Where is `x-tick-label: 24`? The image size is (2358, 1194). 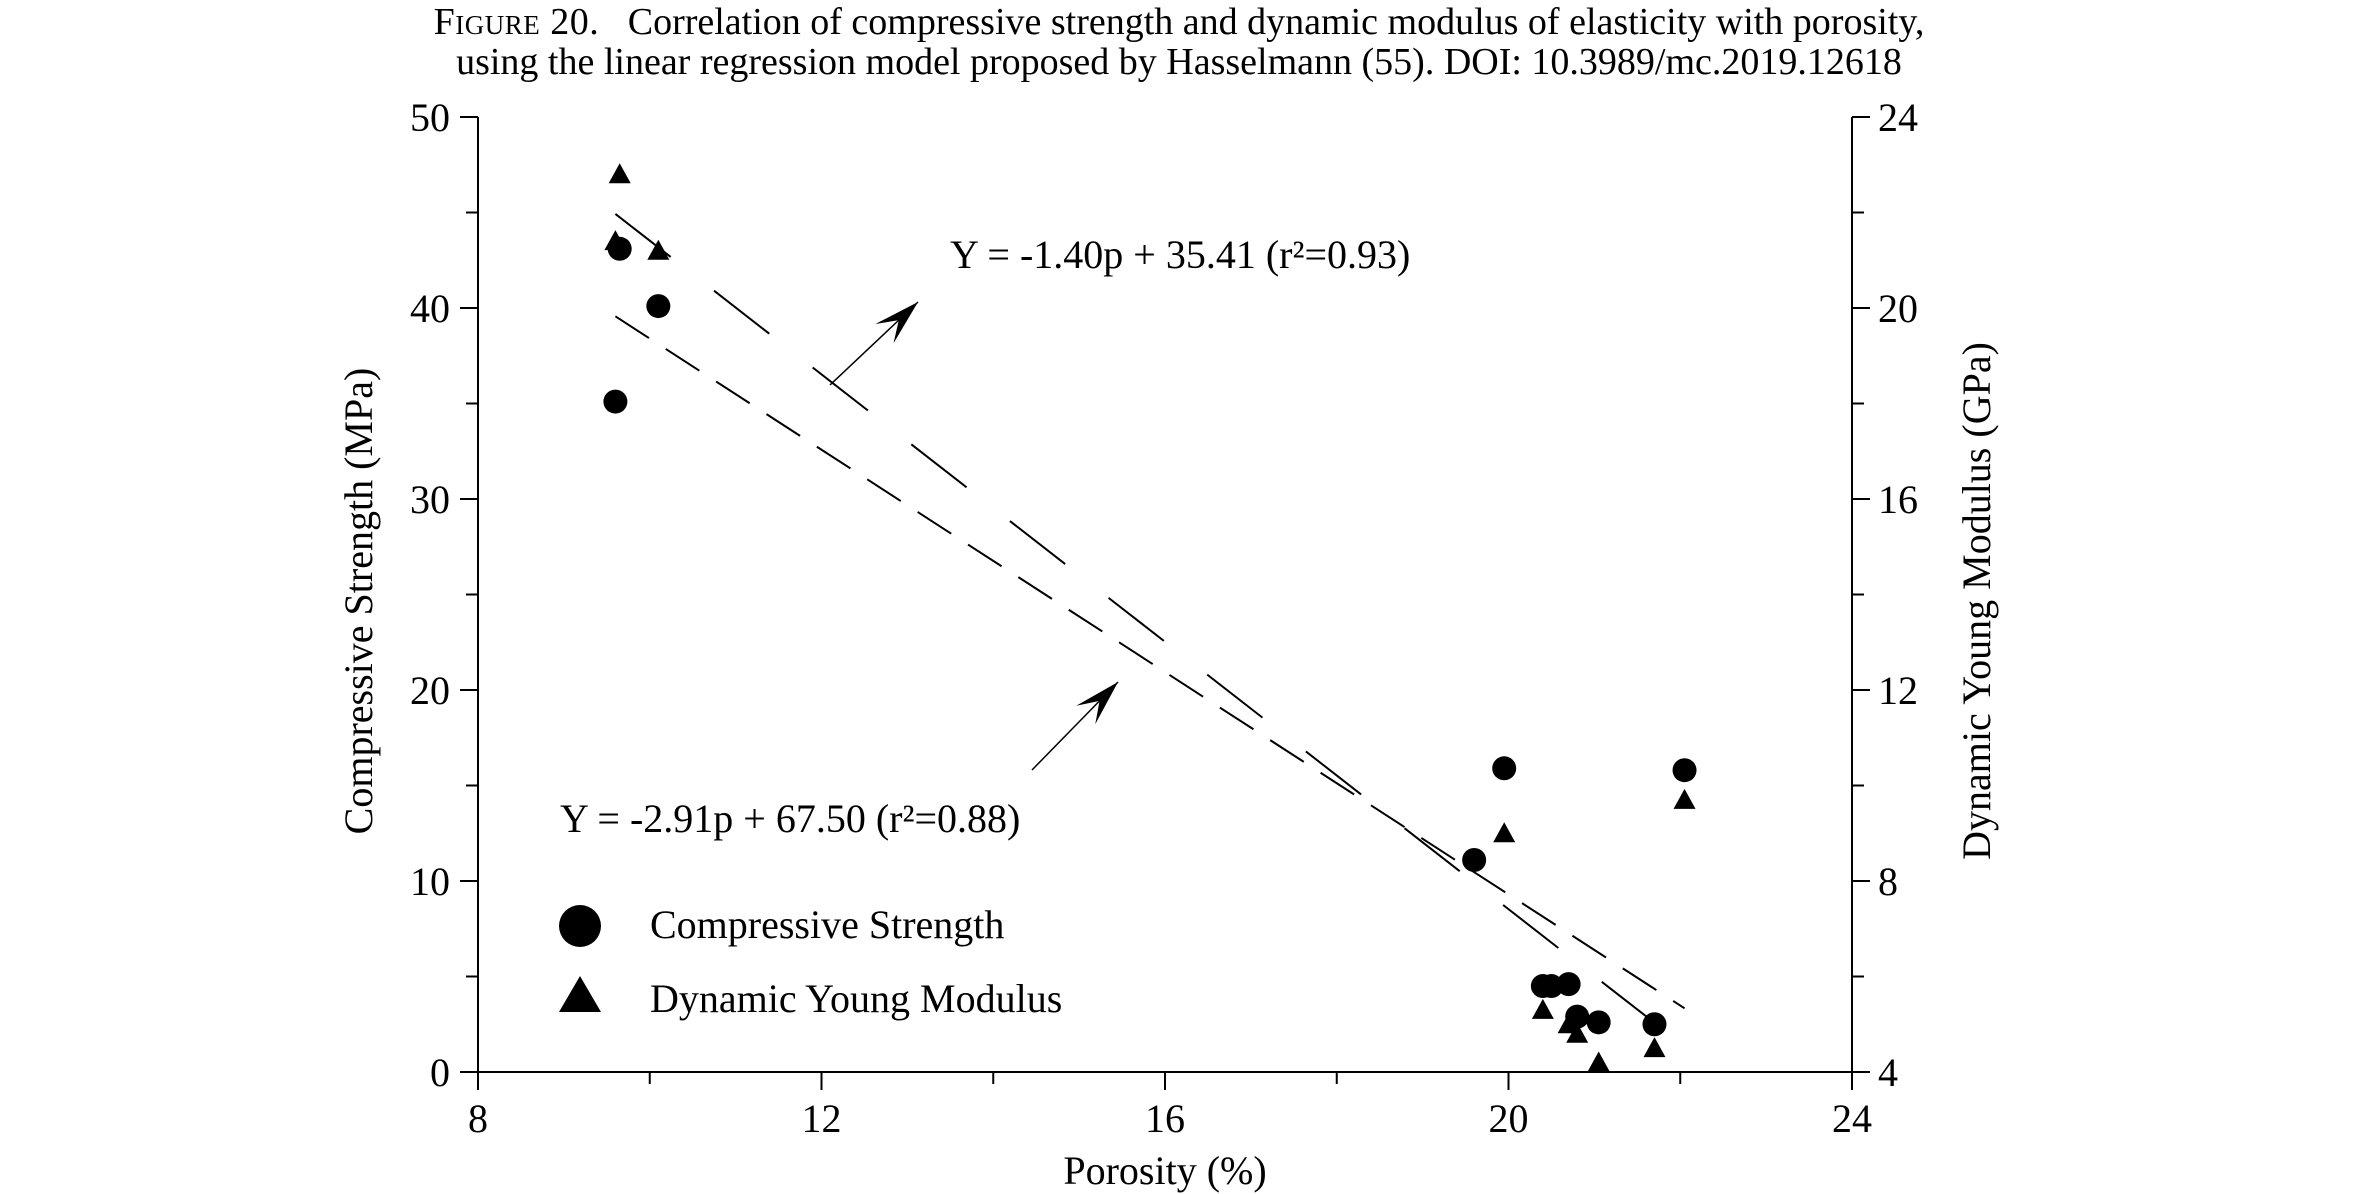
x-tick-label: 24 is located at coordinates (1852, 1118).